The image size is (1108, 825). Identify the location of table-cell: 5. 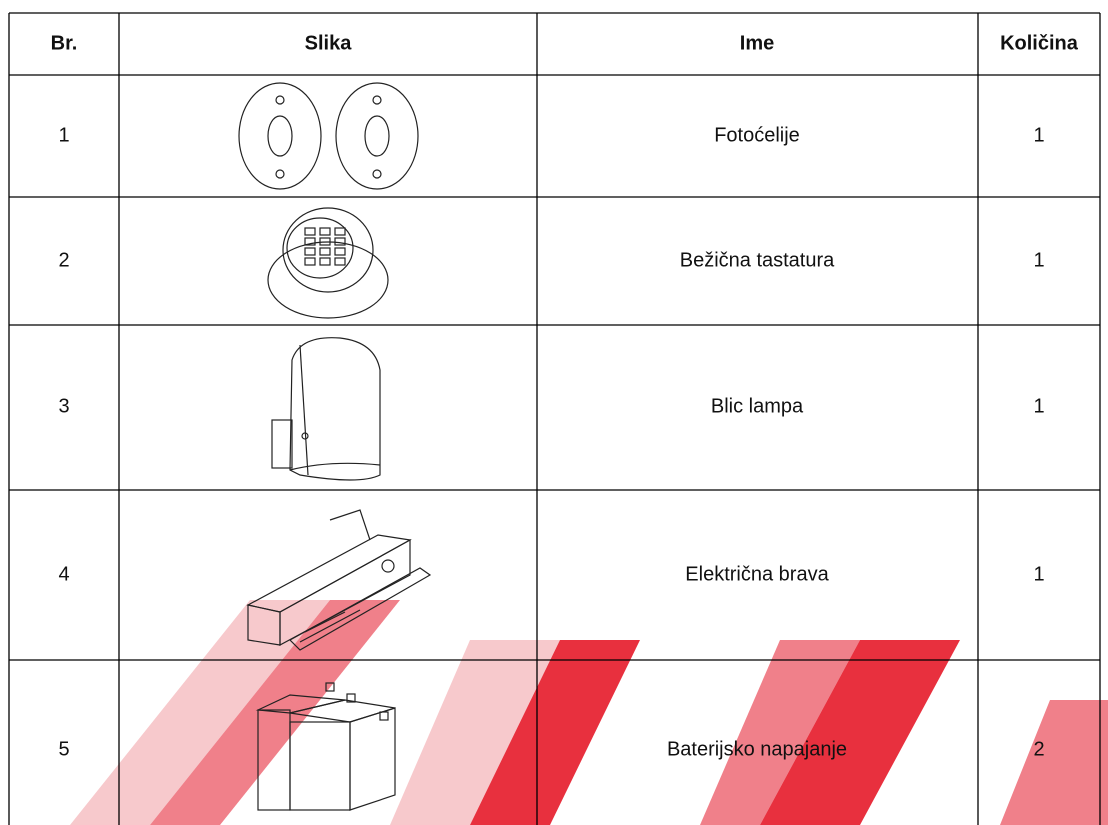
(63, 749).